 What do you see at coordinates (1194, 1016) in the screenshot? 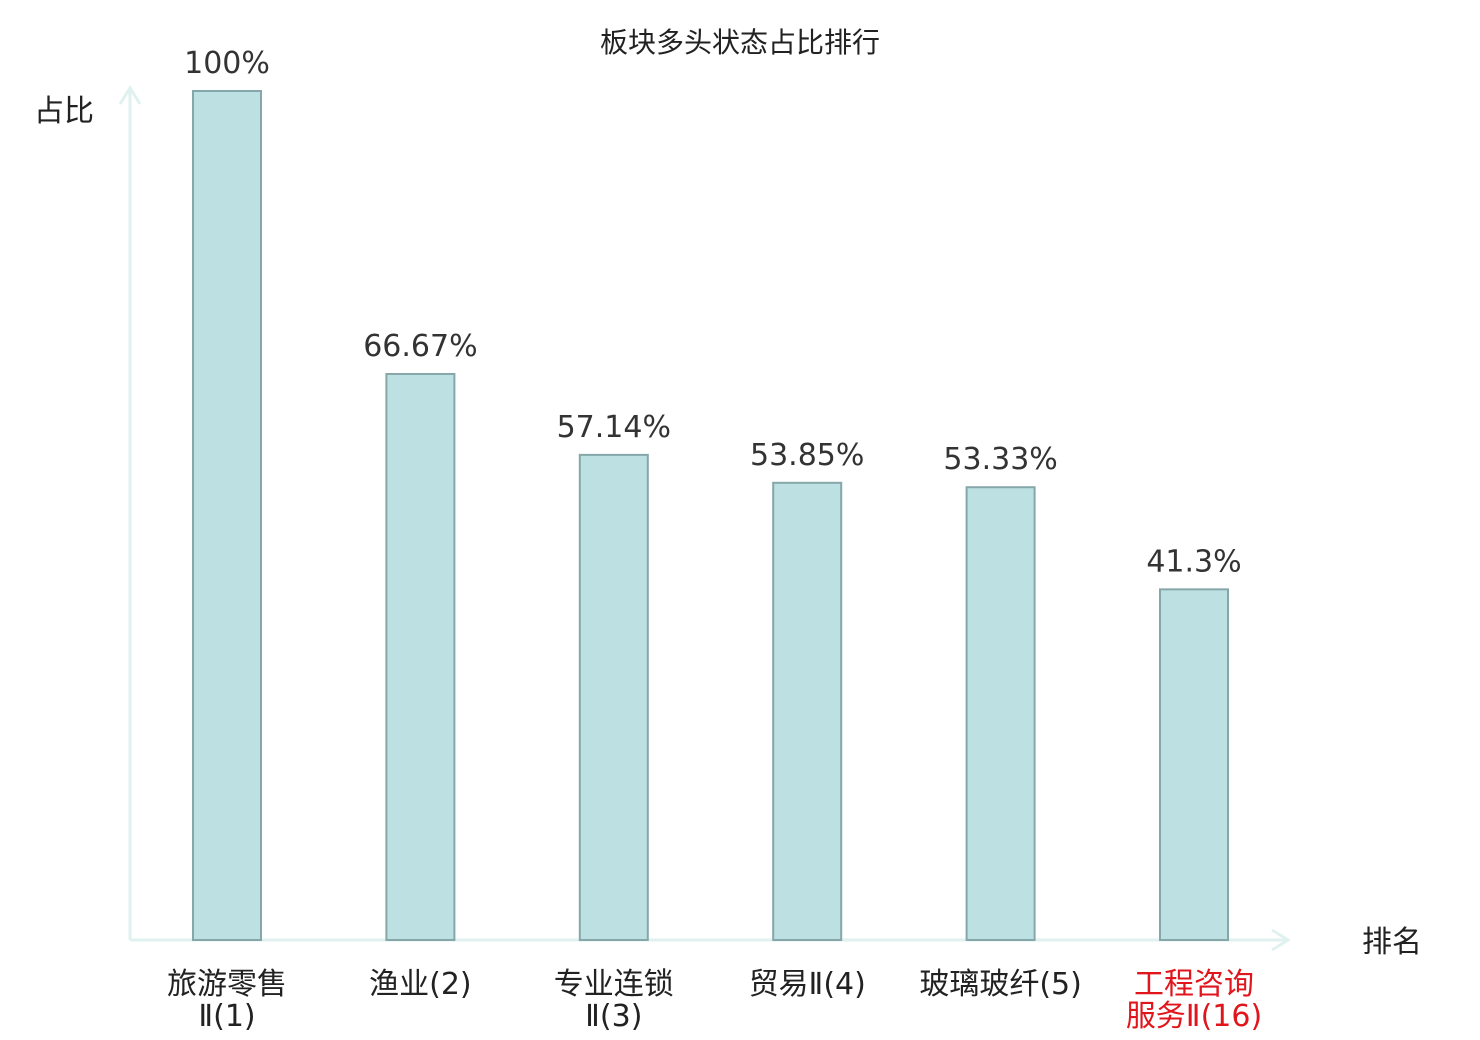
I see `x-tick-label-6-line-2: 服务Ⅱ(16)` at bounding box center [1194, 1016].